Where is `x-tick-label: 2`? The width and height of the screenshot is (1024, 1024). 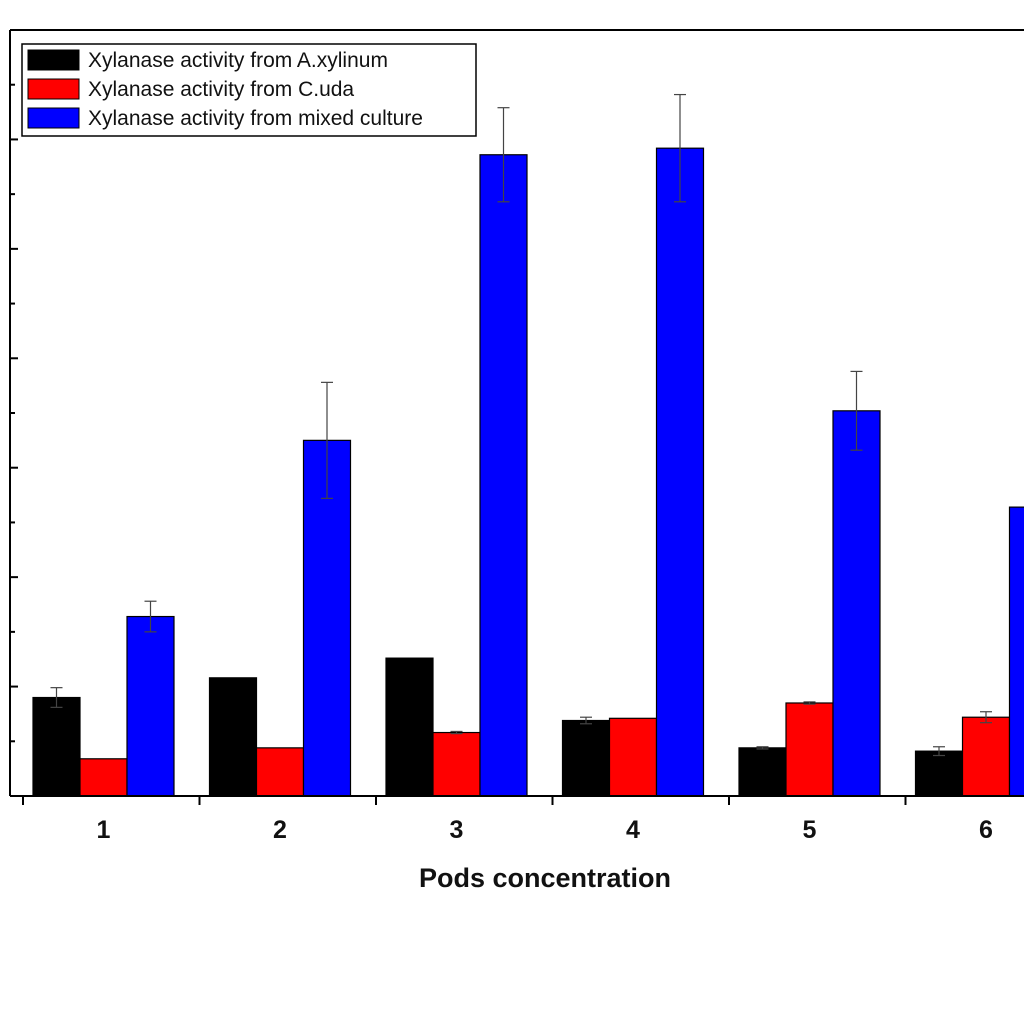 x-tick-label: 2 is located at coordinates (280, 830).